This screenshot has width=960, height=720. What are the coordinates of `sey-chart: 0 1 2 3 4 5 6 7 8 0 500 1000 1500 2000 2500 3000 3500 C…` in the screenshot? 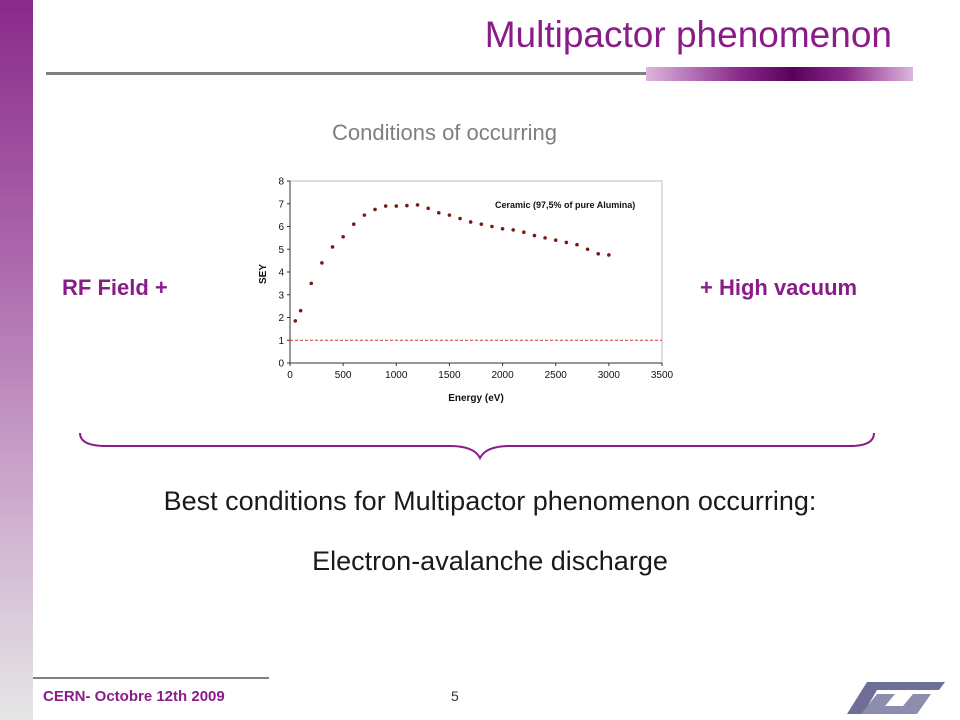 It's located at (466, 291).